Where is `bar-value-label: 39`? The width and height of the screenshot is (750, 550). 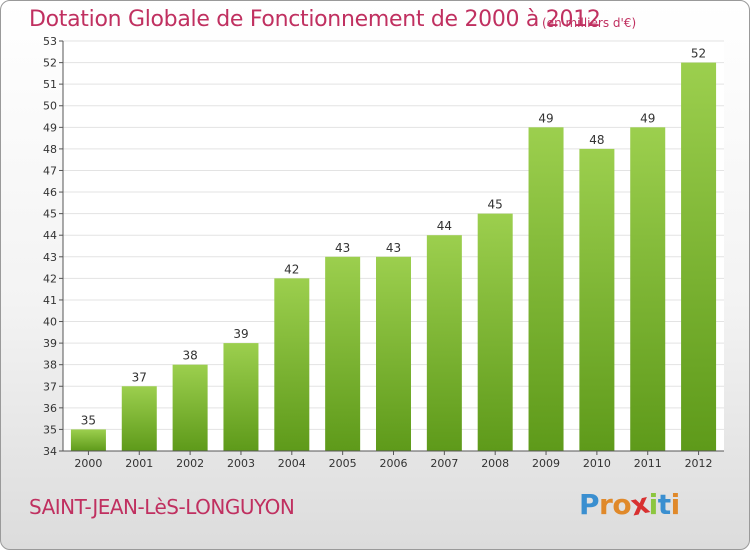 bar-value-label: 39 is located at coordinates (240, 334).